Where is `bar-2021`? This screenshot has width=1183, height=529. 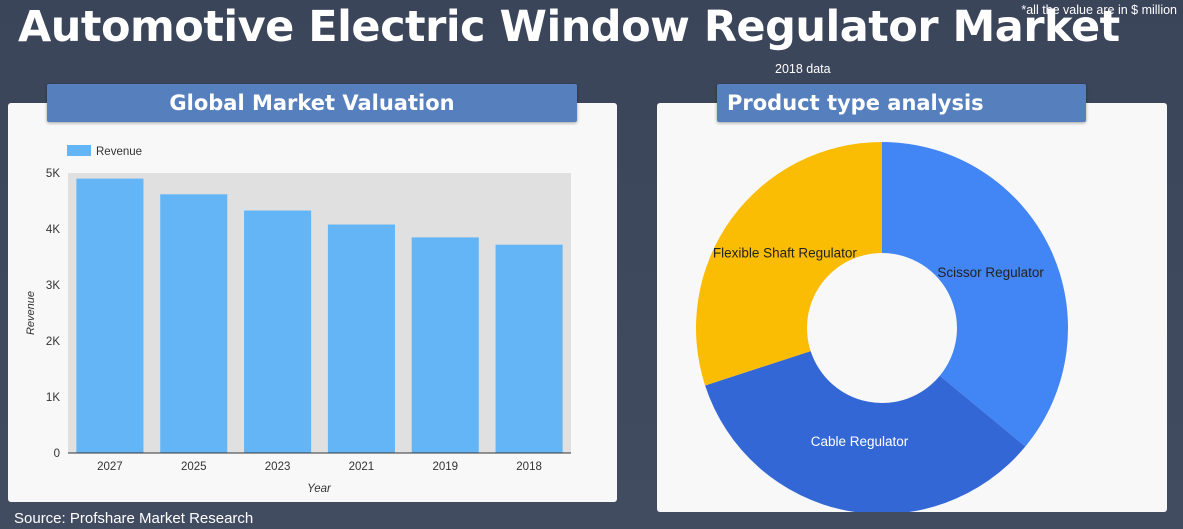 bar-2021 is located at coordinates (361, 338).